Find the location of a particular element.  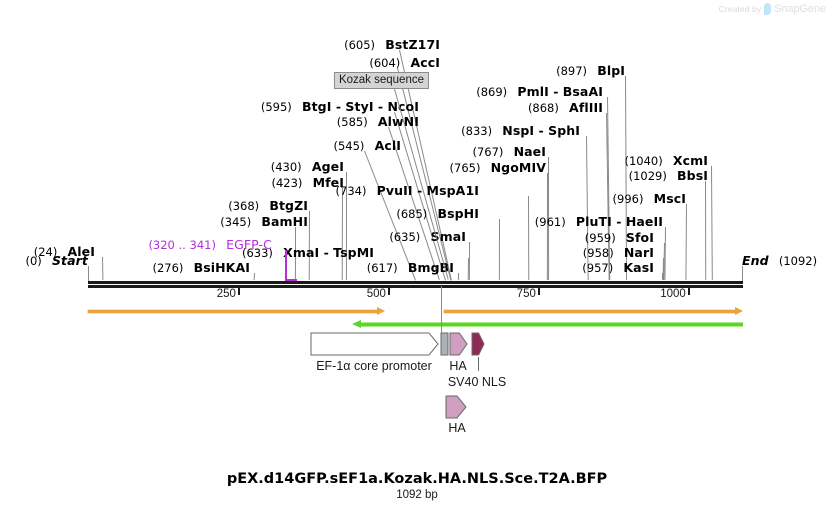

enzyme-label: (595) BtgI - StyI - NcoI is located at coordinates (340, 106).